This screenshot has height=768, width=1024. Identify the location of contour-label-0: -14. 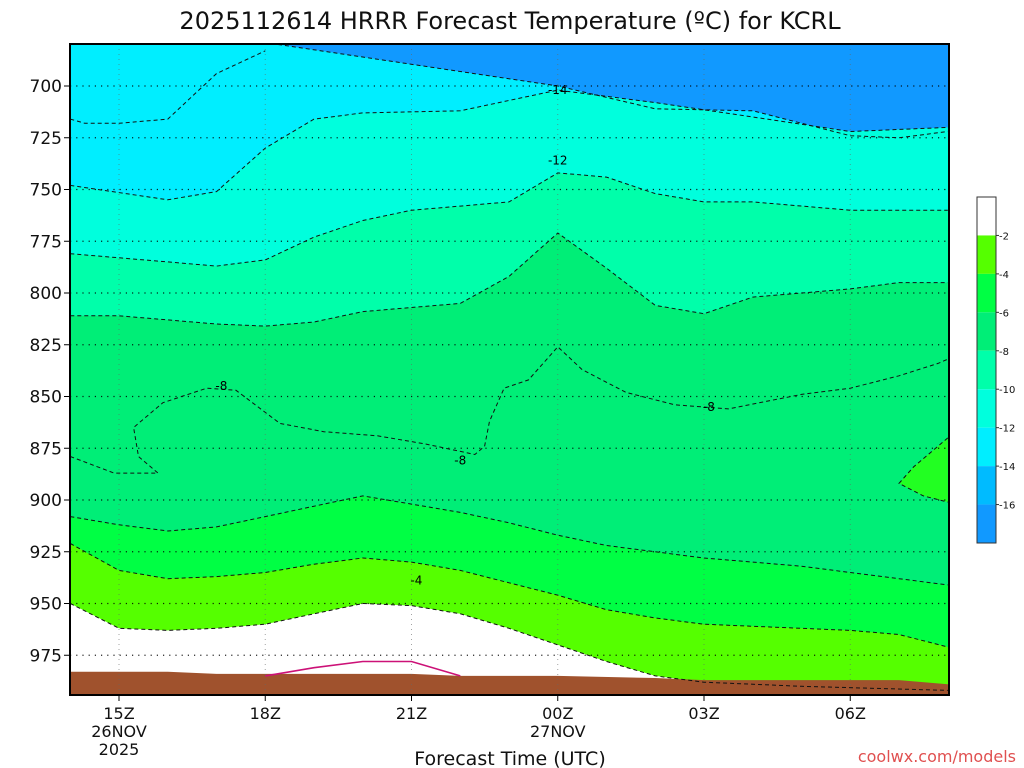
(558, 90).